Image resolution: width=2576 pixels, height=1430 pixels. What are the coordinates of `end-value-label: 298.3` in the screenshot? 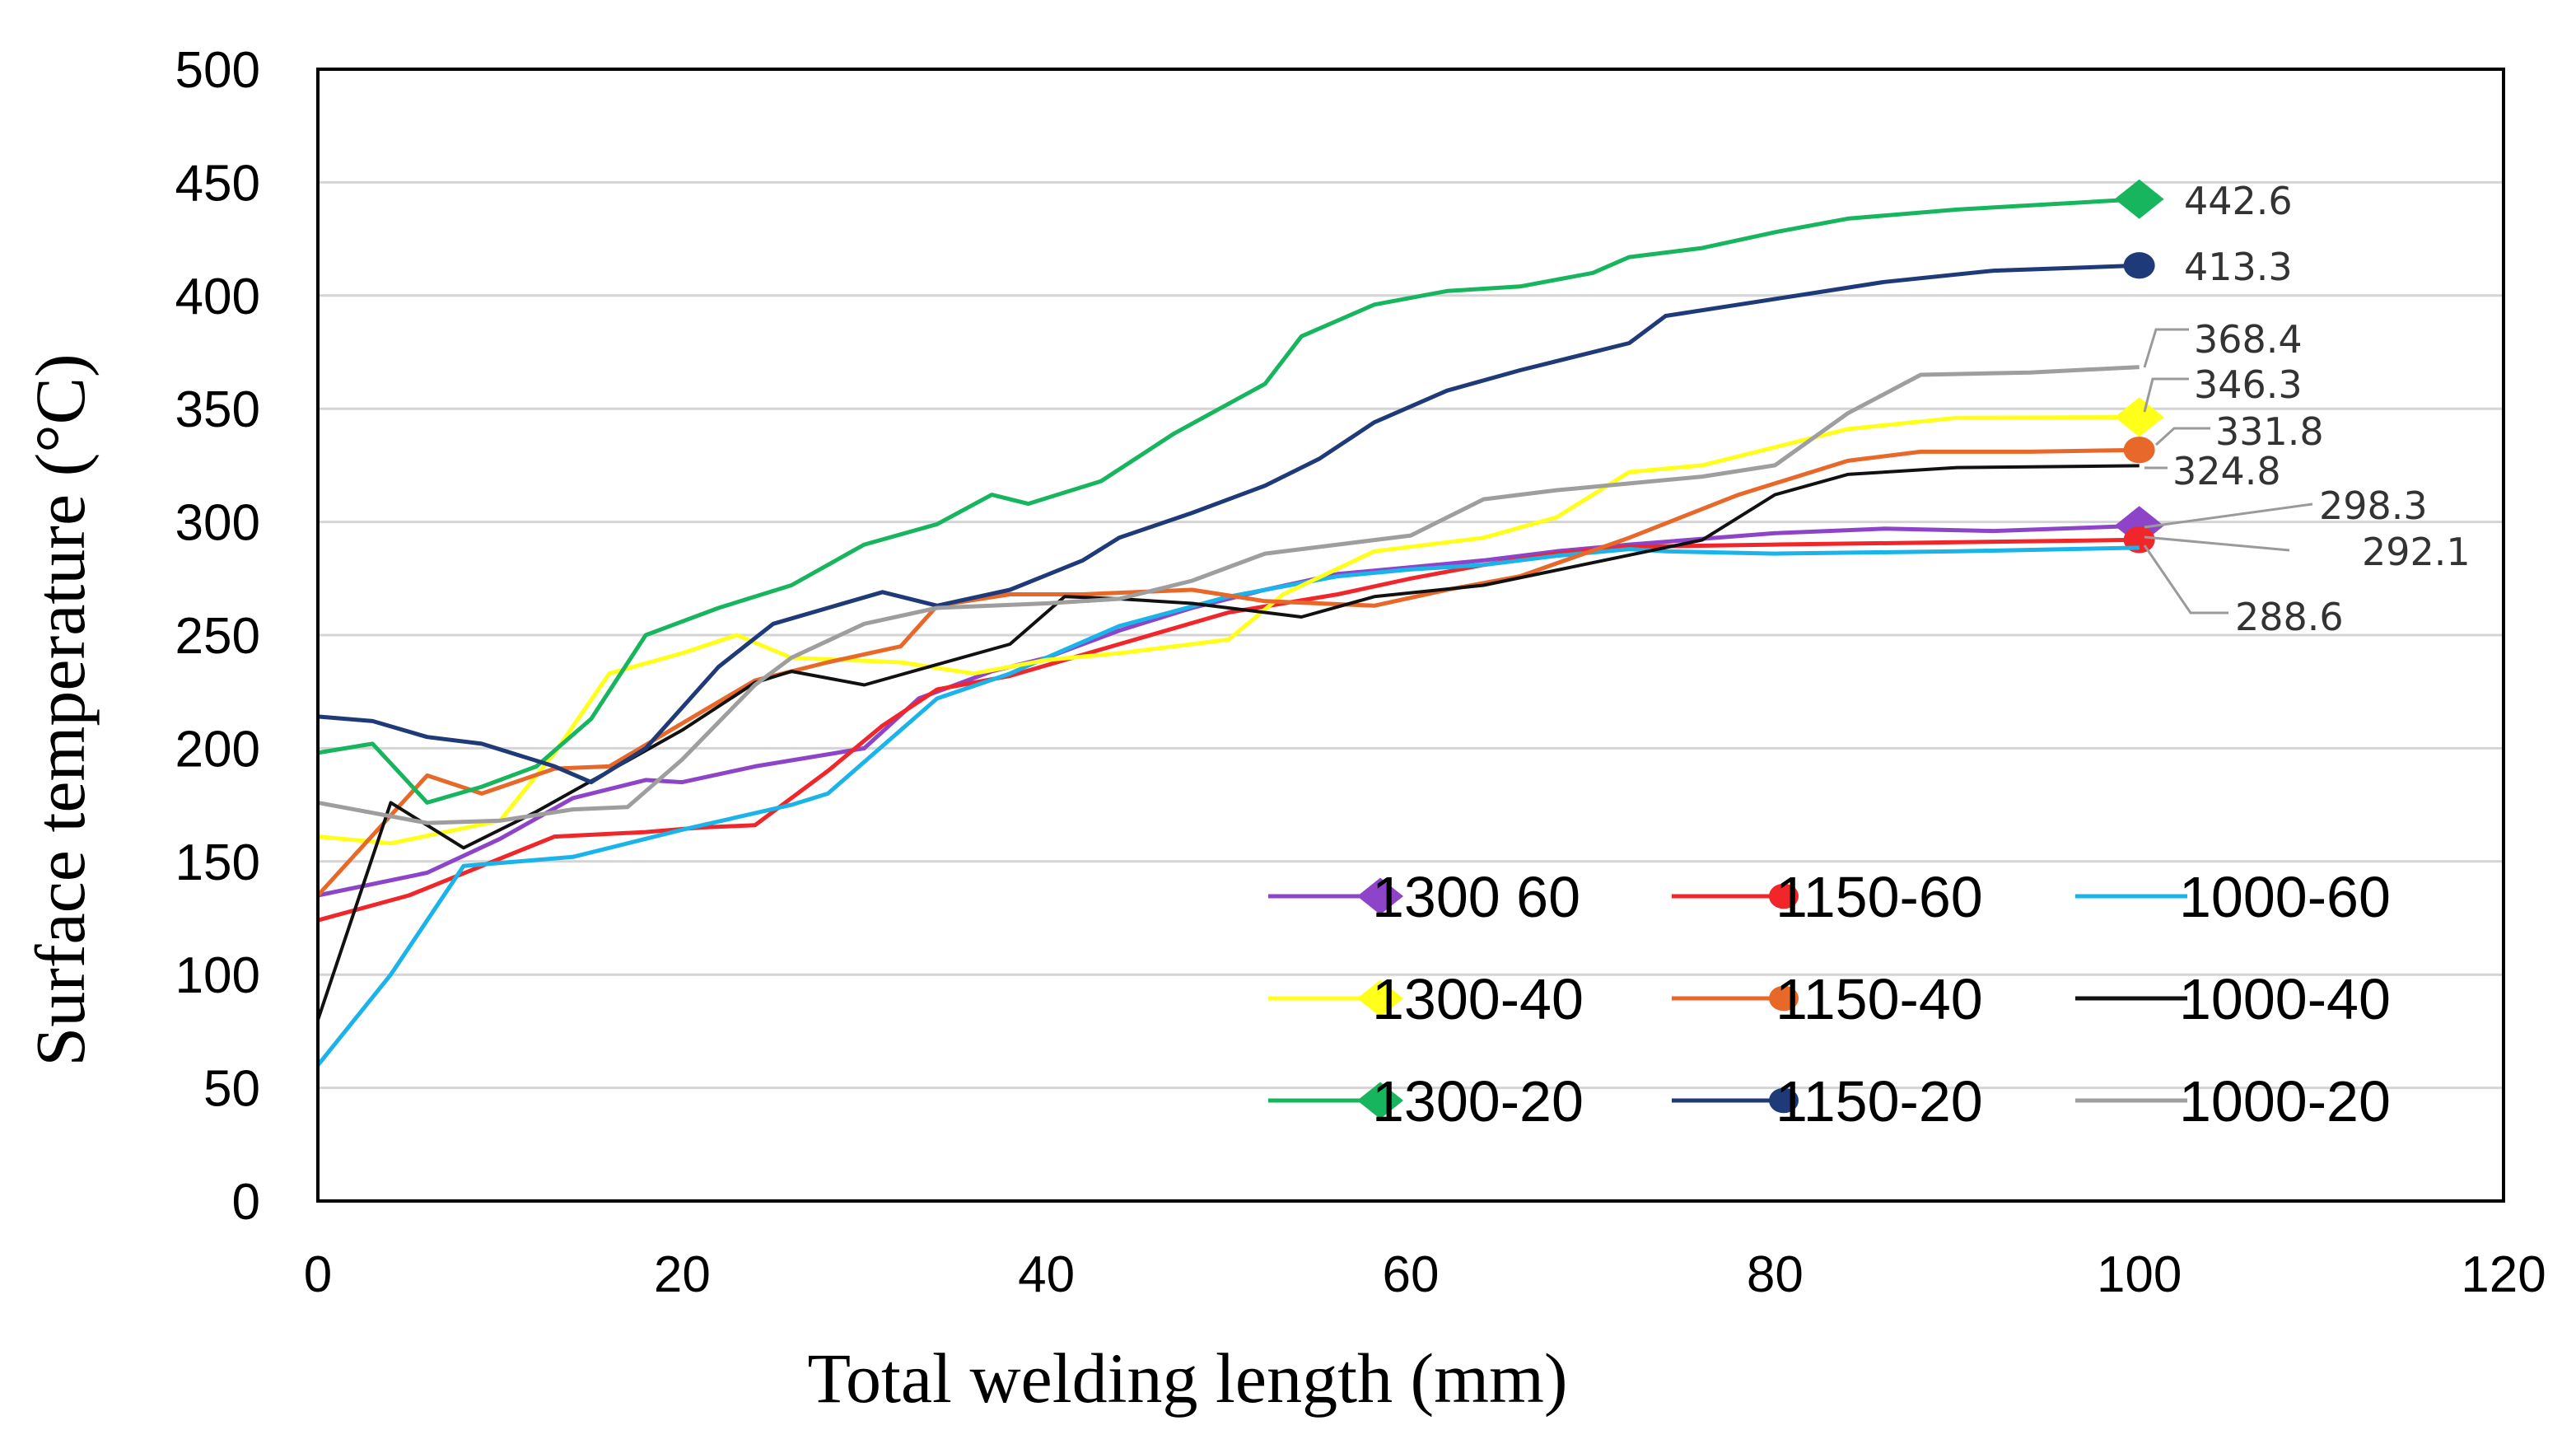 It's located at (2373, 506).